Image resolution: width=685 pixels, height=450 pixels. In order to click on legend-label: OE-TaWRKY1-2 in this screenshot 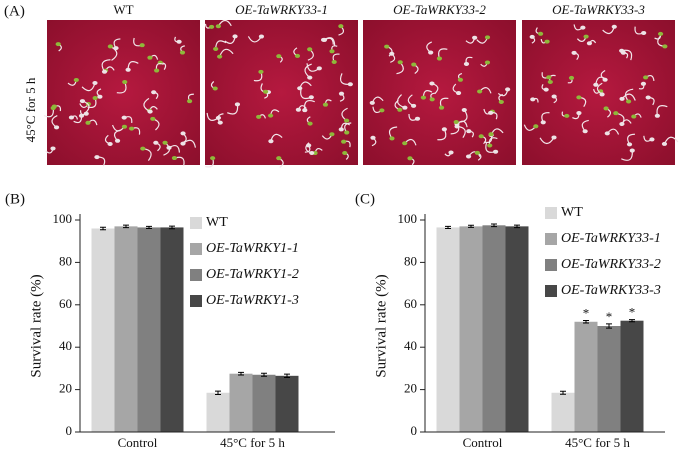, I will do `click(252, 274)`.